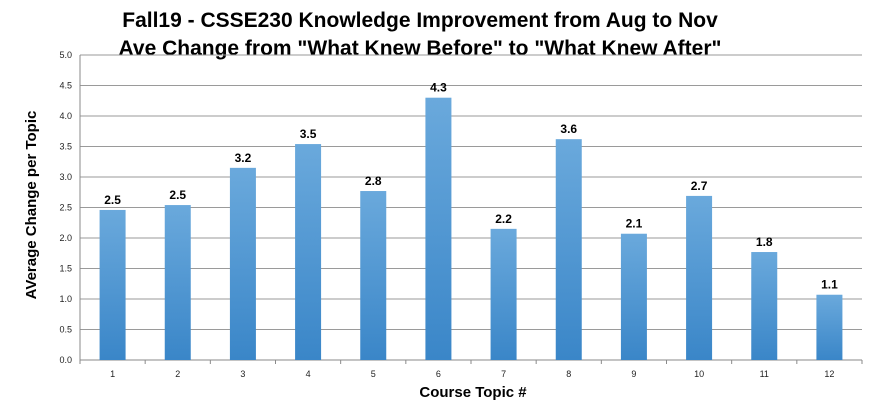 The image size is (886, 416). I want to click on y-tick-label: 2.0, so click(65, 238).